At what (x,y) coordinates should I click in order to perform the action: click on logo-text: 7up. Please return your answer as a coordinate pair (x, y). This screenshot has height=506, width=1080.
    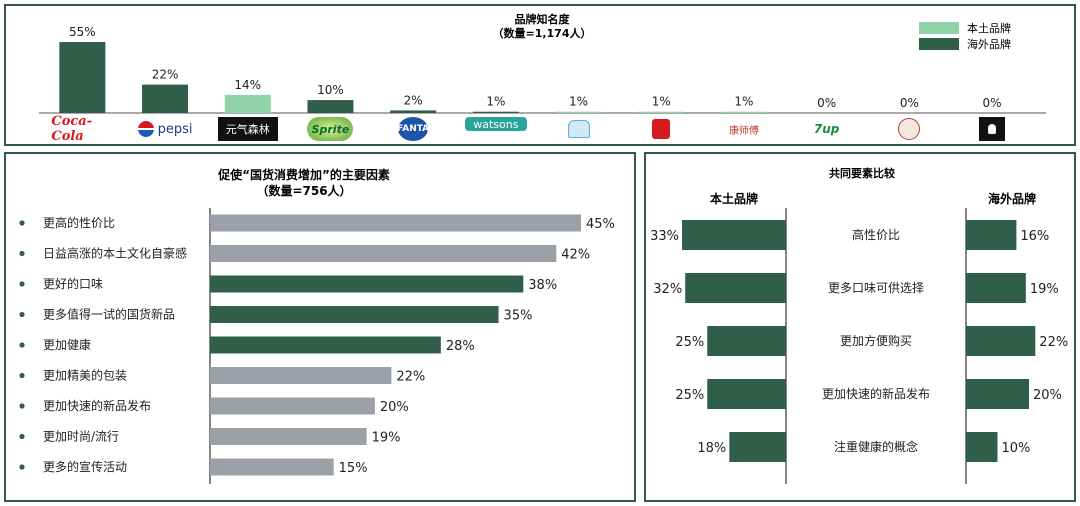
    Looking at the image, I should click on (826, 129).